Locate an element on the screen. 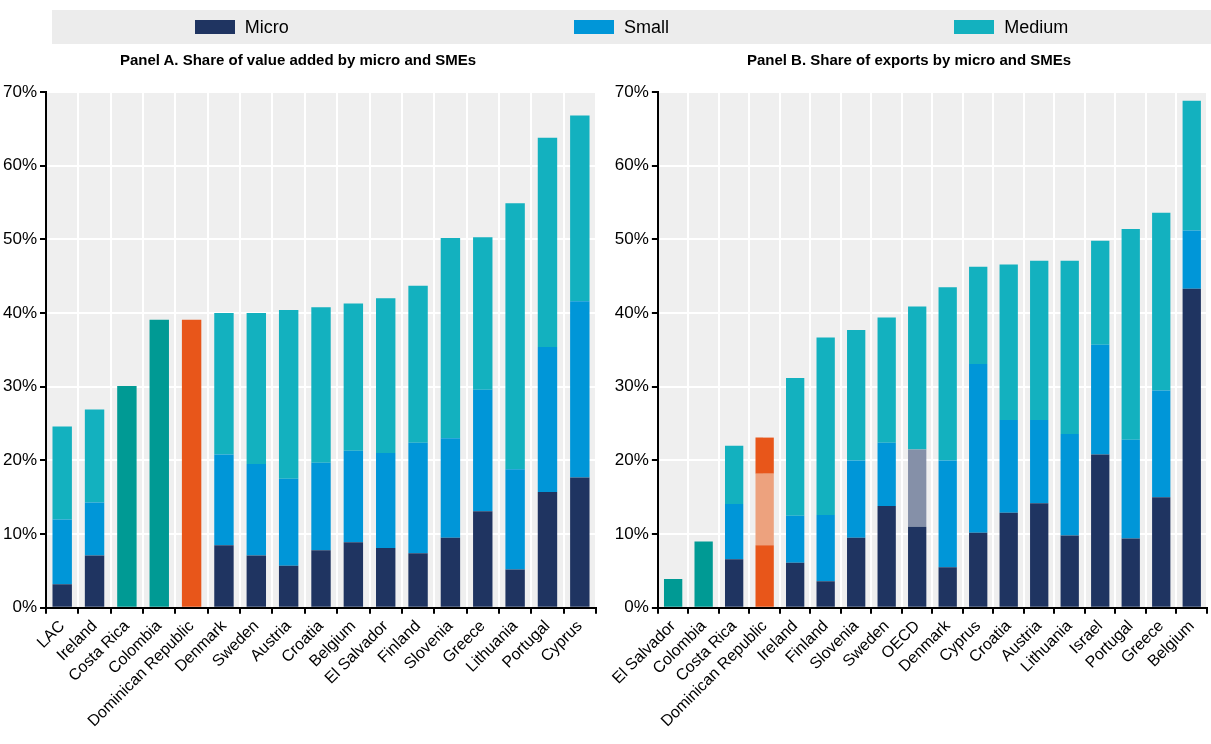 Image resolution: width=1211 pixels, height=744 pixels. legend-label: Small is located at coordinates (646, 27).